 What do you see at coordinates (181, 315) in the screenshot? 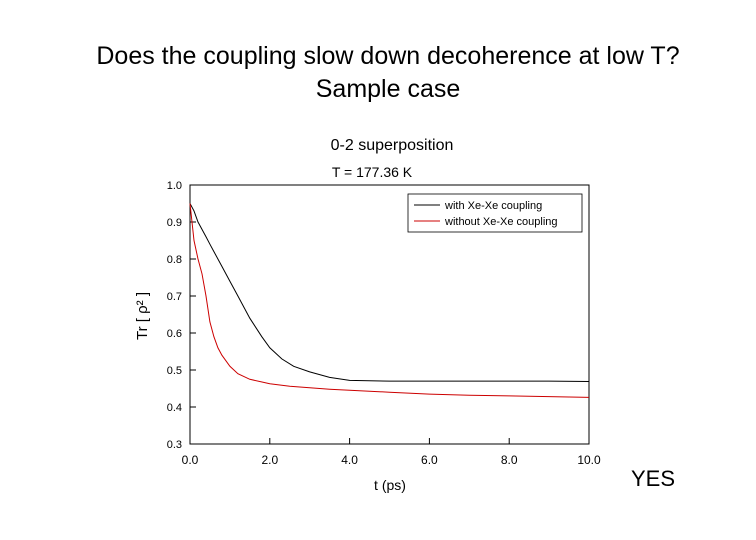
I see `y-axis: 0.3 0.4 0.5 0.6 0.7 0.8 0.9 1.0` at bounding box center [181, 315].